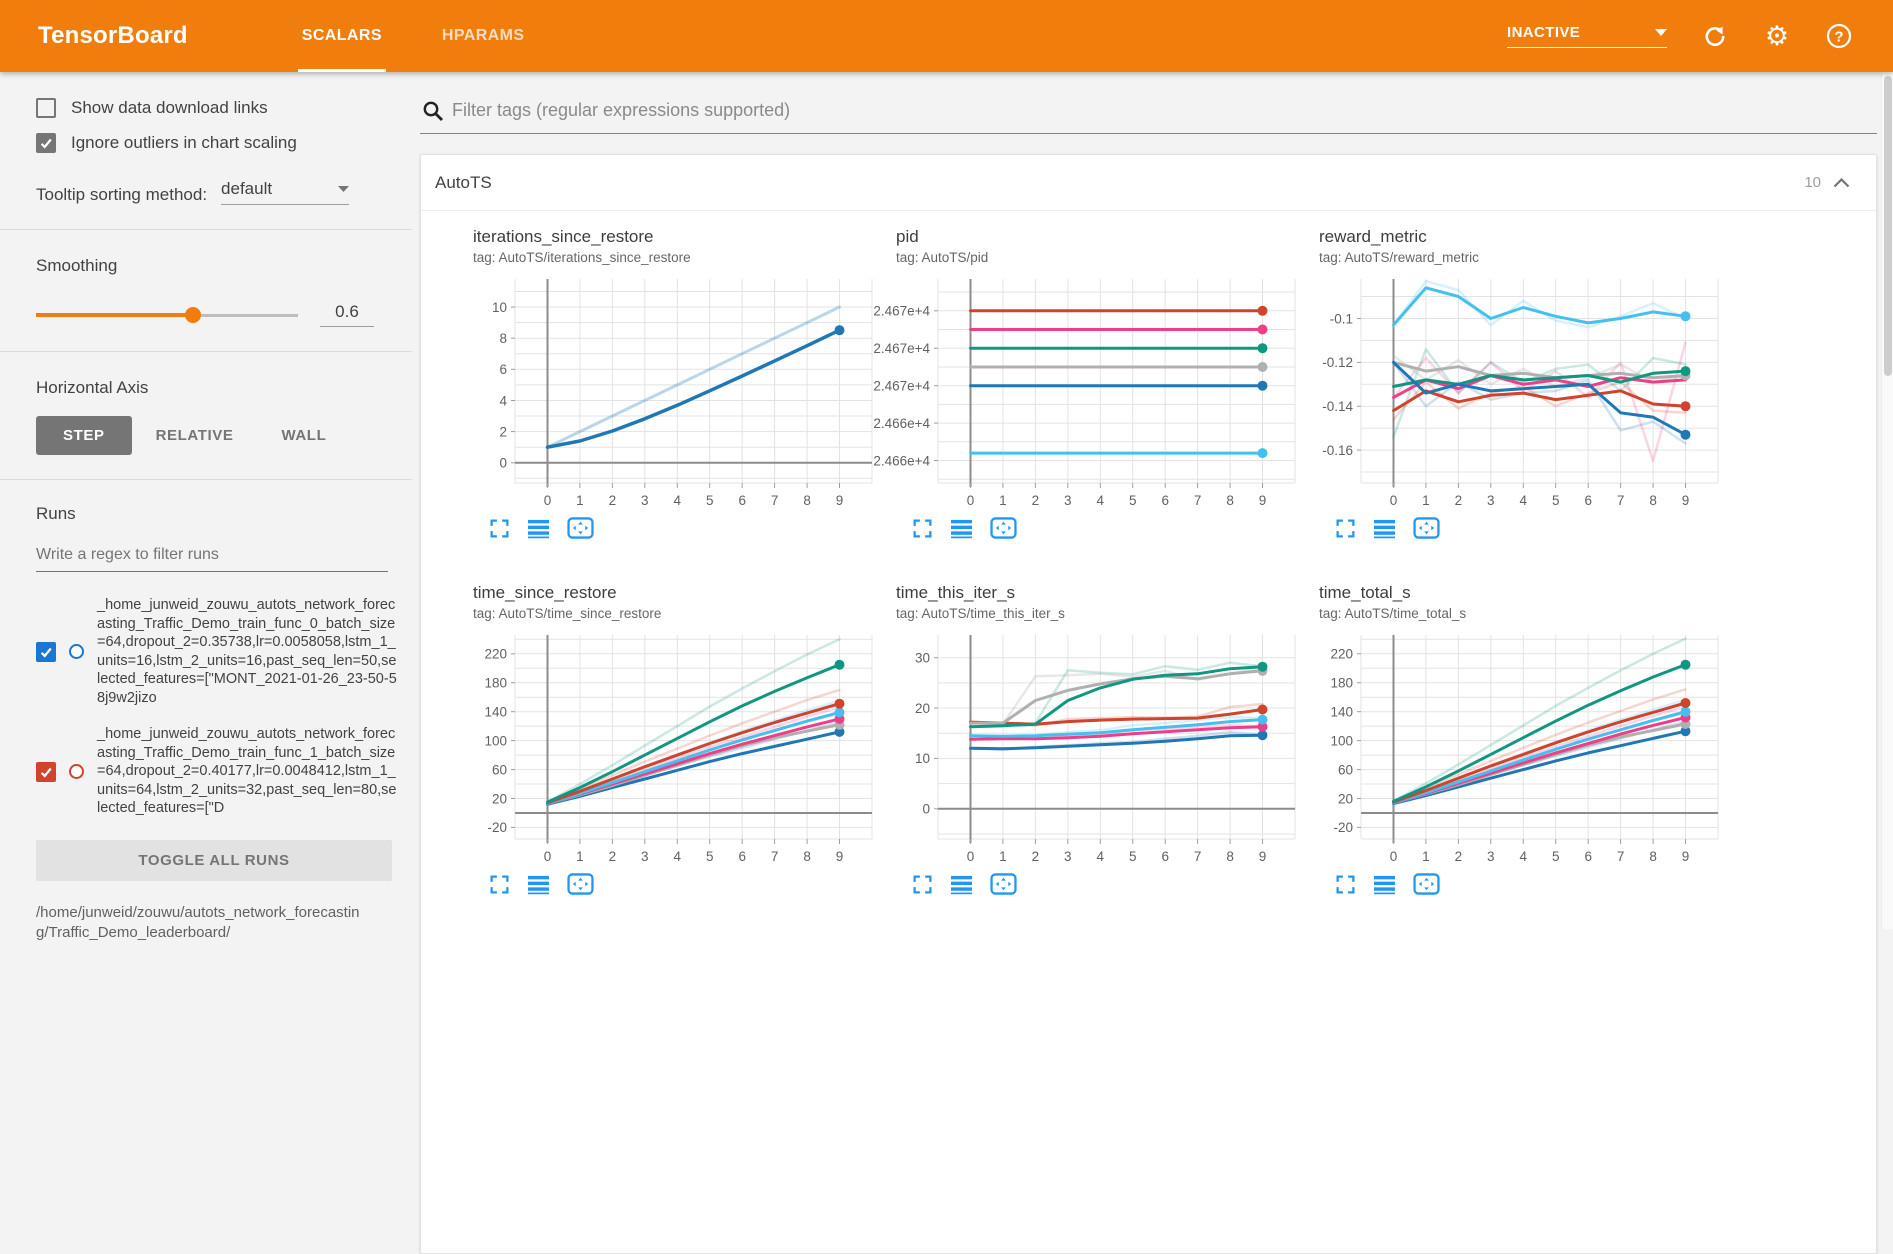  Describe the element at coordinates (1148, 183) in the screenshot. I see `section-header: AutoTS 10` at that location.